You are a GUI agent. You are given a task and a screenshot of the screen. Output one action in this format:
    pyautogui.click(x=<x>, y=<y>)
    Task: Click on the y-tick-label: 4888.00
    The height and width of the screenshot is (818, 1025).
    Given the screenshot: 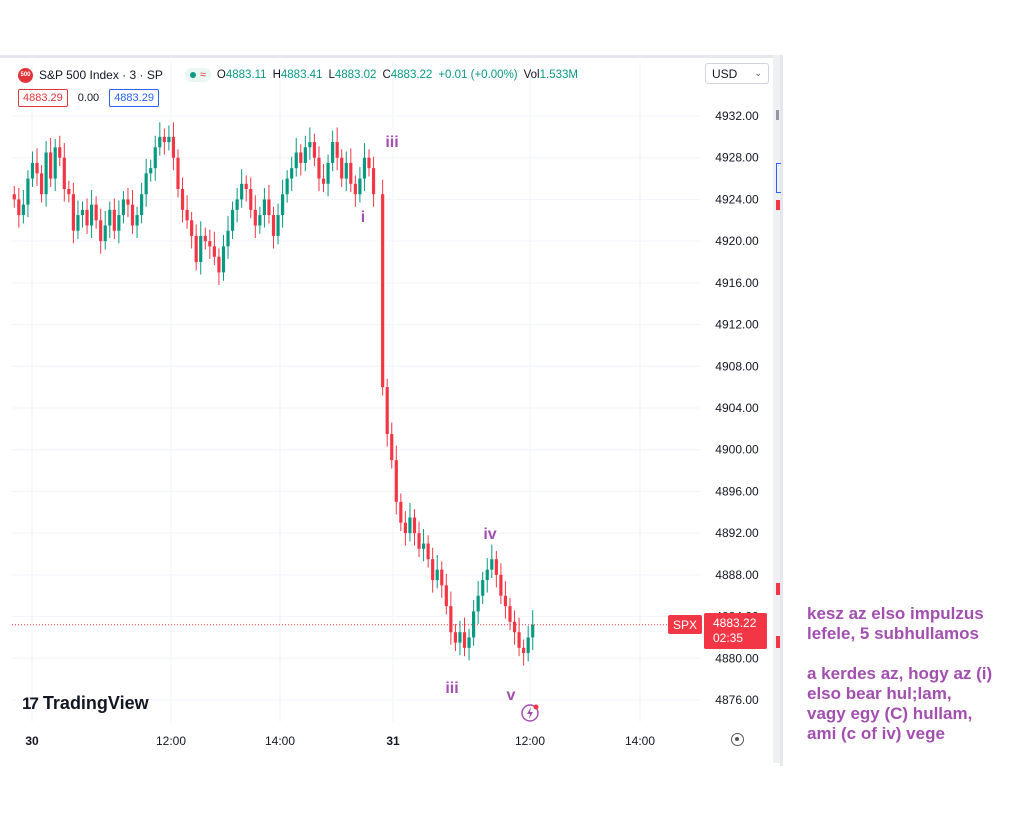 What is the action you would take?
    pyautogui.click(x=737, y=575)
    